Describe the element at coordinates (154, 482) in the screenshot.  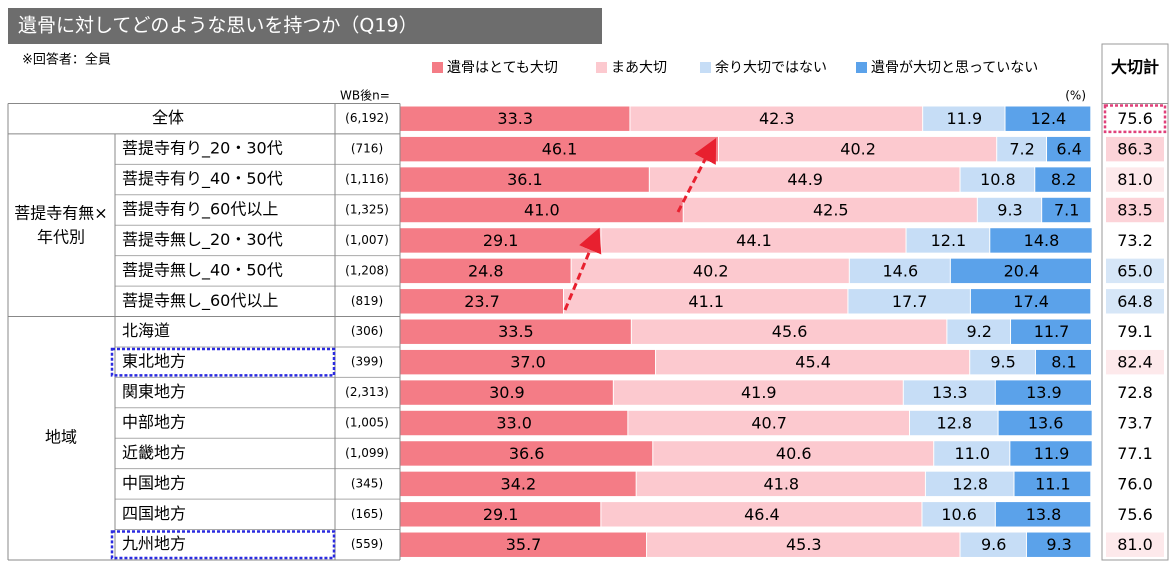
I see `row-label: 中国地方` at that location.